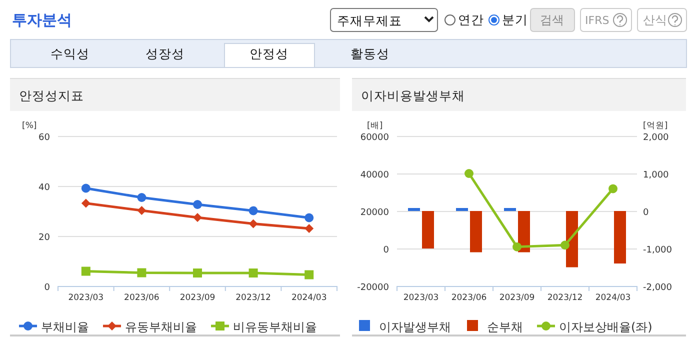 Image resolution: width=697 pixels, height=342 pixels. What do you see at coordinates (44, 138) in the screenshot?
I see `y-tick-label: 60` at bounding box center [44, 138].